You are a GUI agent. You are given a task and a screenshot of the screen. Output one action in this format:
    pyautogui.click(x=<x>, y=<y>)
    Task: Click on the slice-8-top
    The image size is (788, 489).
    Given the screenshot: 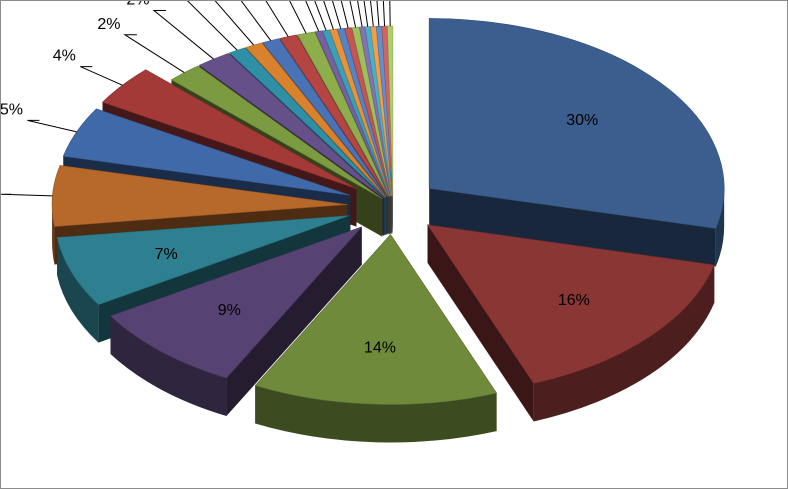 What is the action you would take?
    pyautogui.click(x=276, y=132)
    